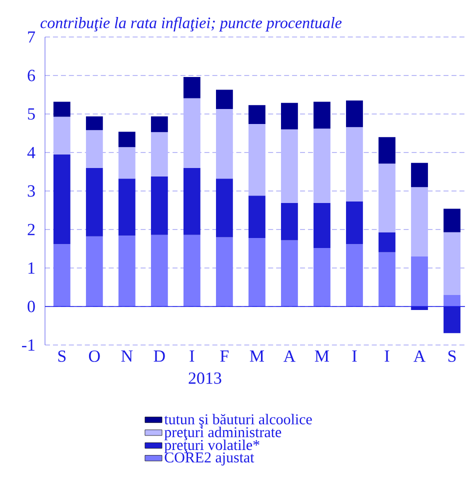 This screenshot has width=470, height=504. I want to click on y-tick-label: 6, so click(32, 76).